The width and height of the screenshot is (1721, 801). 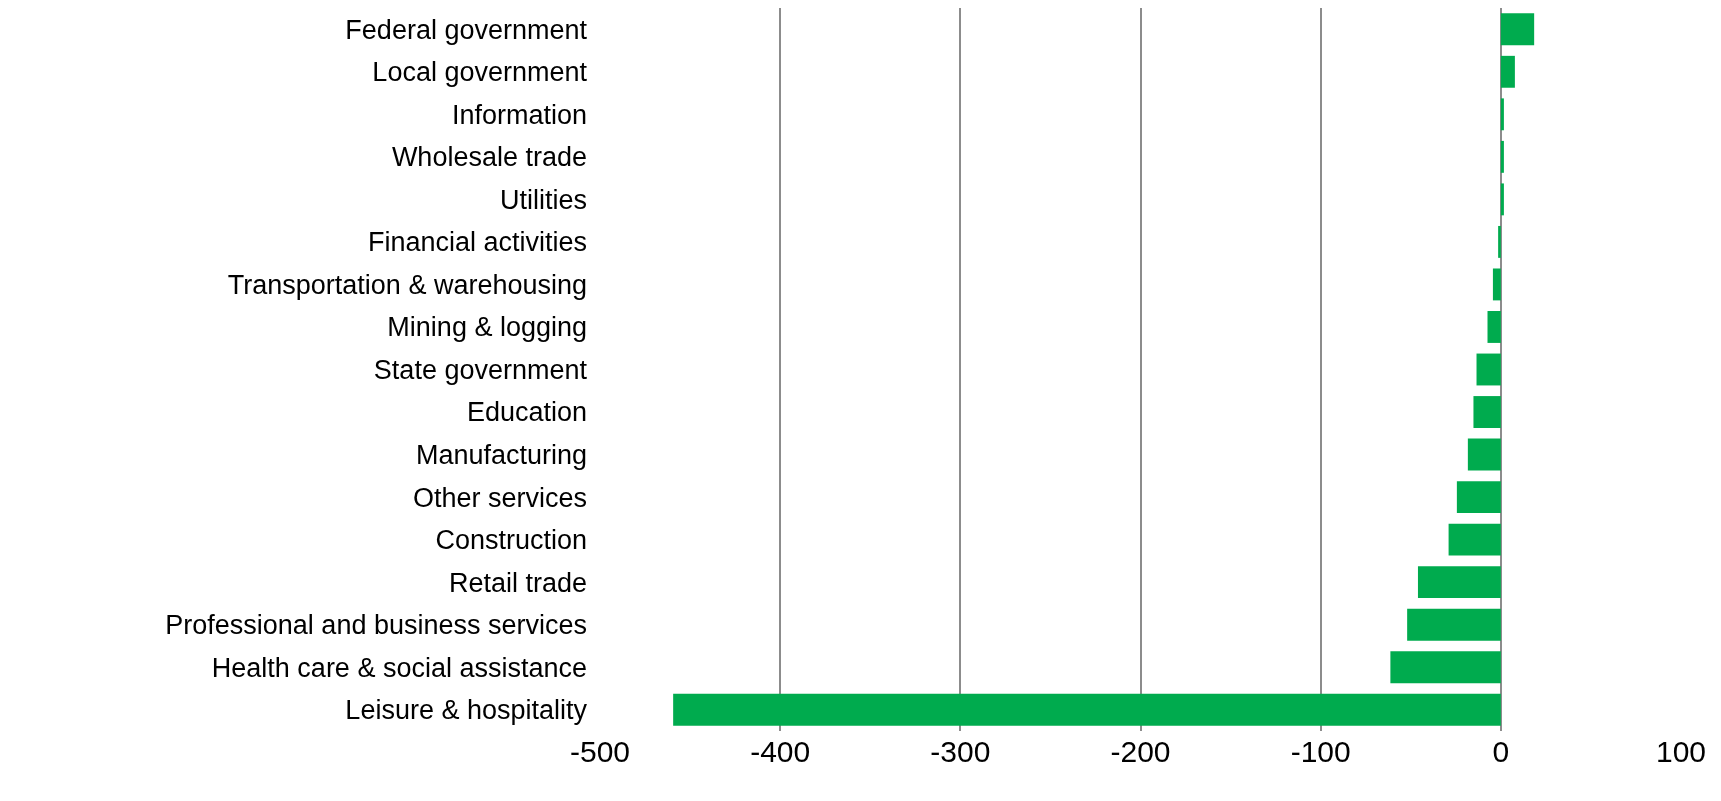 What do you see at coordinates (1501, 751) in the screenshot?
I see `x-tick-label: 0` at bounding box center [1501, 751].